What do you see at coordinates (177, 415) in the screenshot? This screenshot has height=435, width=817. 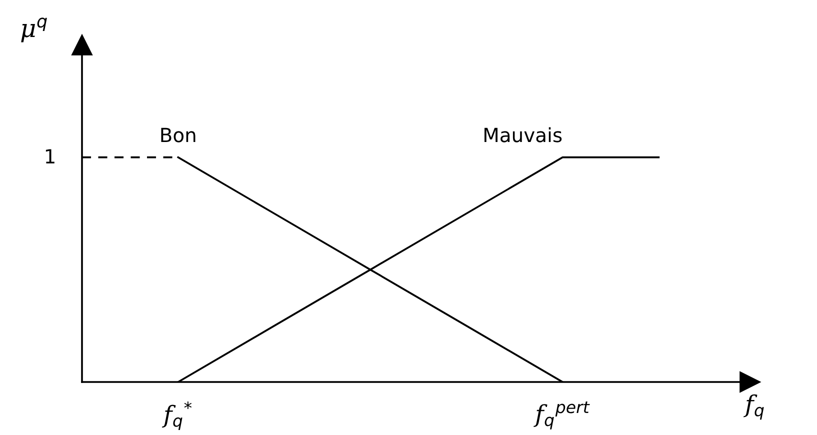 I see `x-tick-label: f$_{q}$$^{*}$` at bounding box center [177, 415].